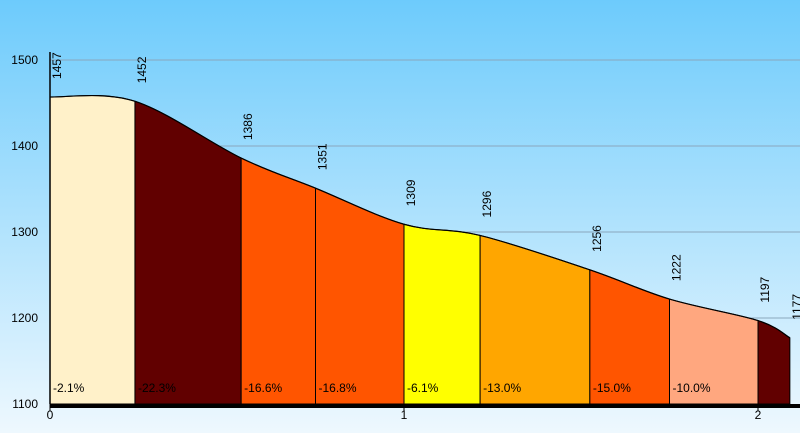 This screenshot has height=433, width=800. Describe the element at coordinates (404, 415) in the screenshot. I see `x-tick-label: 1` at that location.